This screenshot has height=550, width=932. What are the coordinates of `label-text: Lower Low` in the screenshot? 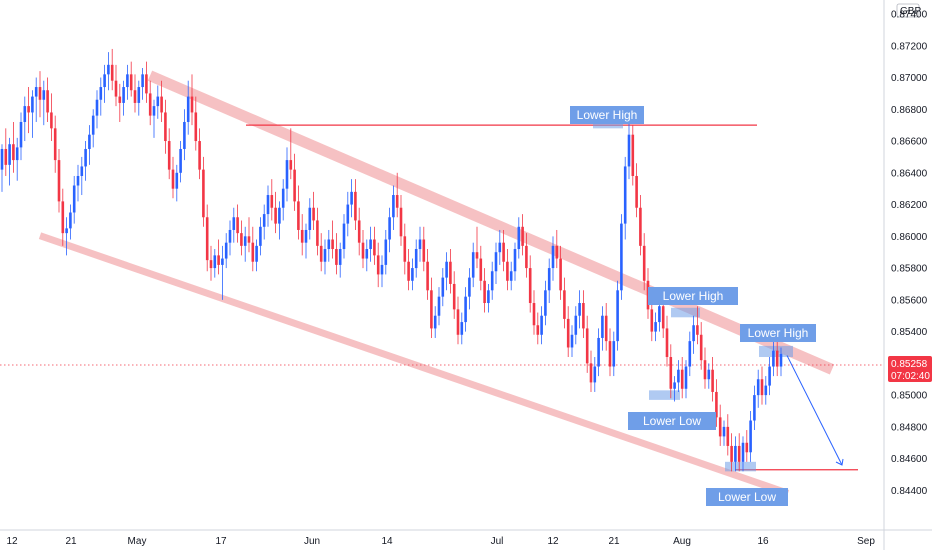 It's located at (672, 421).